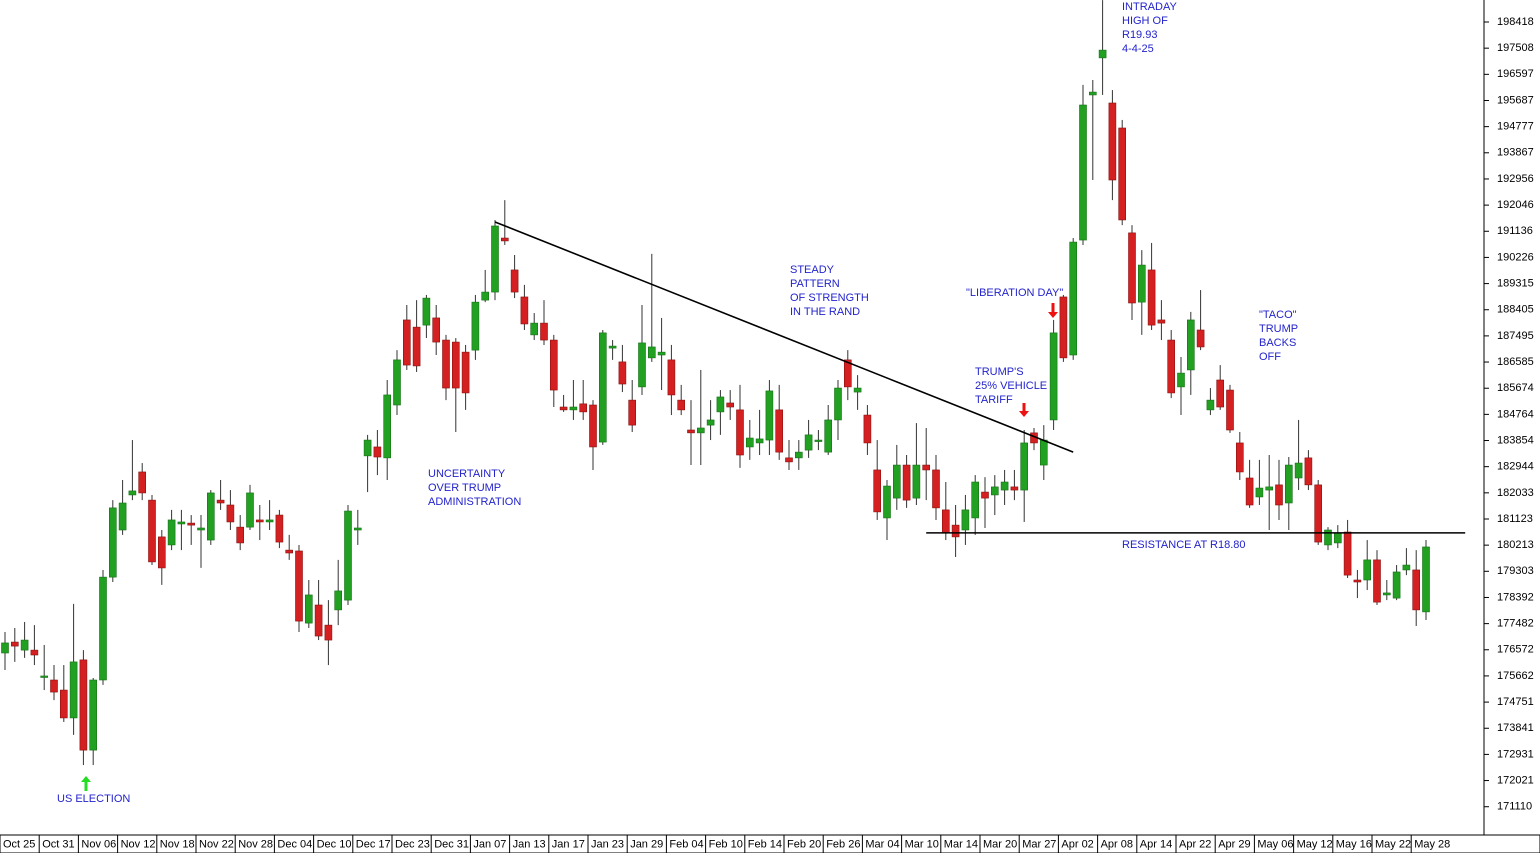 The image size is (1540, 853). I want to click on annotation: 25% VEHICLE, so click(1011, 386).